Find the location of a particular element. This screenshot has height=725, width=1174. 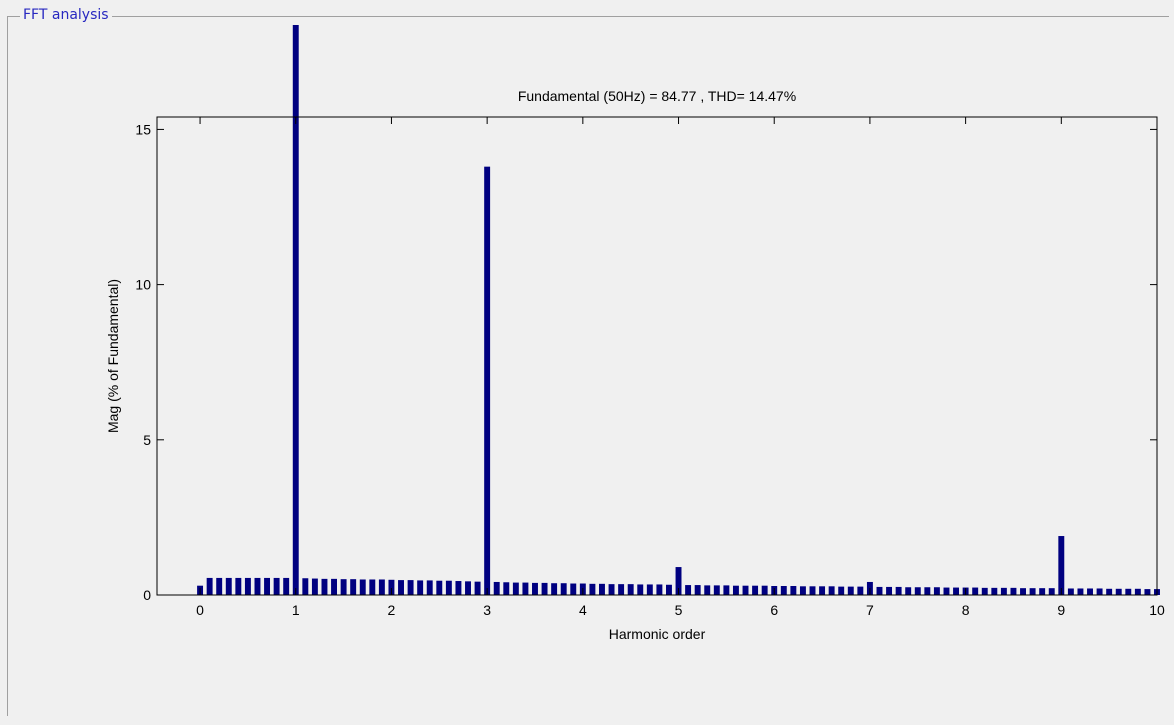

x-tick-label: 7 is located at coordinates (870, 610).